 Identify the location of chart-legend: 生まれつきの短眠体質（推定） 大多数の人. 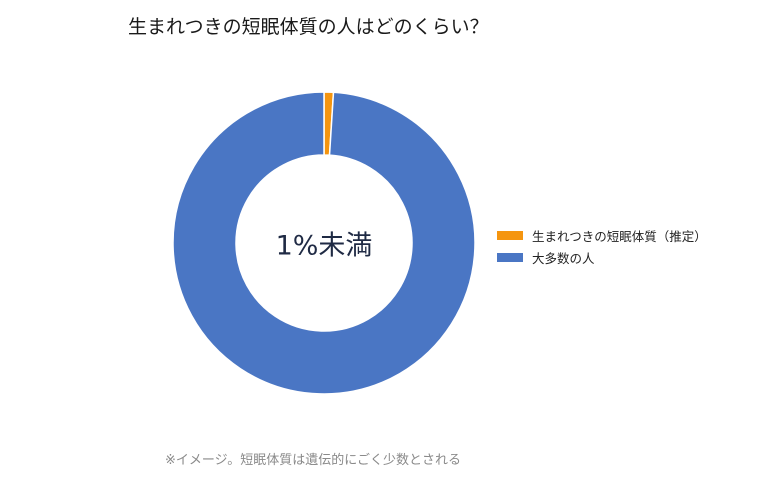
(602, 246).